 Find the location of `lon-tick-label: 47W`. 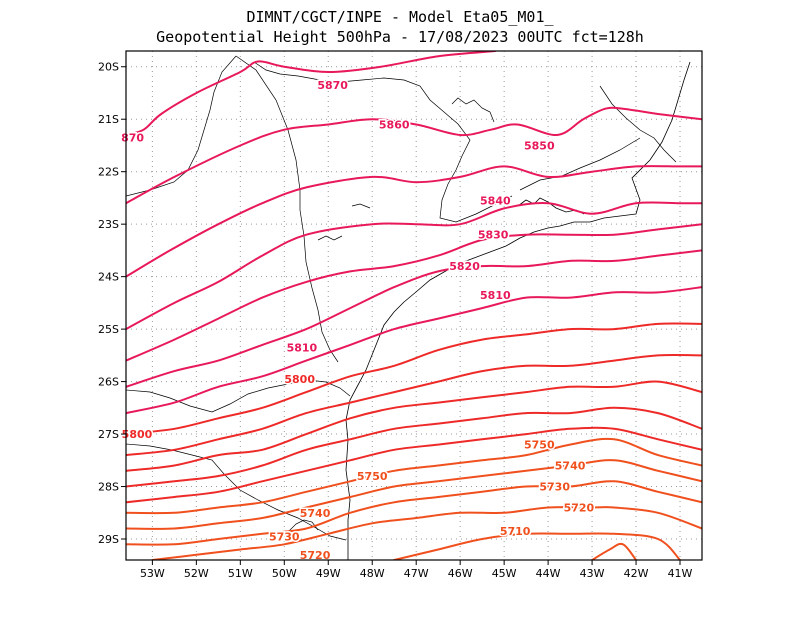

lon-tick-label: 47W is located at coordinates (416, 573).